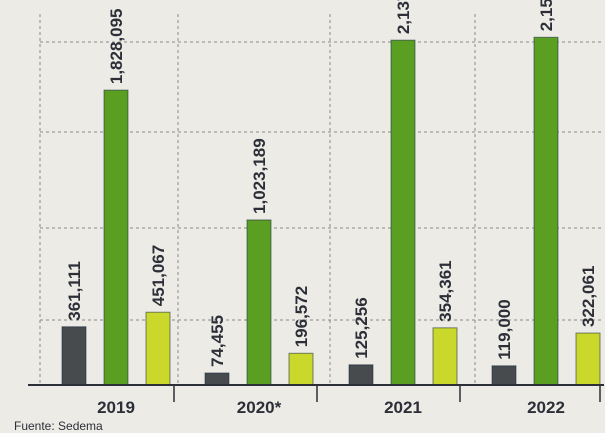 The image size is (605, 433). What do you see at coordinates (546, 407) in the screenshot?
I see `category-label-2022: 2022` at bounding box center [546, 407].